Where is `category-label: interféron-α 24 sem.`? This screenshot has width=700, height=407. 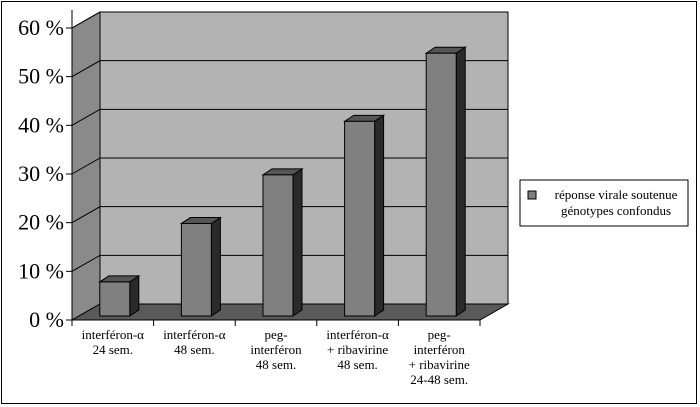 category-label: interféron-α 24 sem. is located at coordinates (113, 342).